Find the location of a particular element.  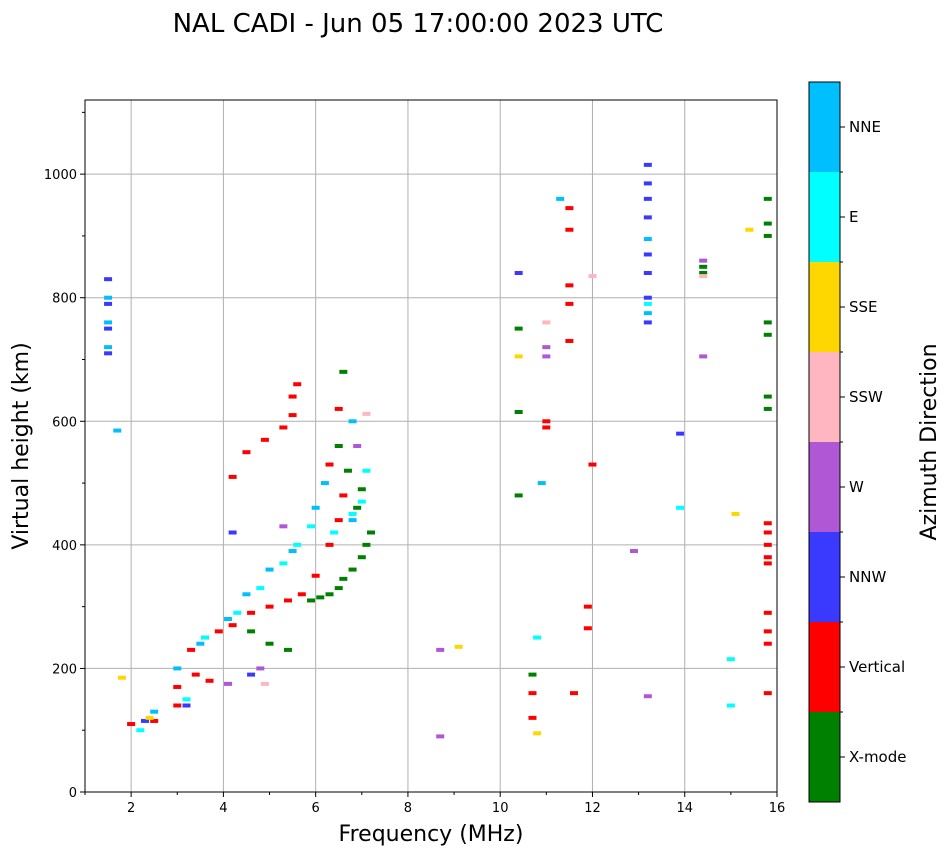

colorbar-tick-label: SSE is located at coordinates (863, 307).